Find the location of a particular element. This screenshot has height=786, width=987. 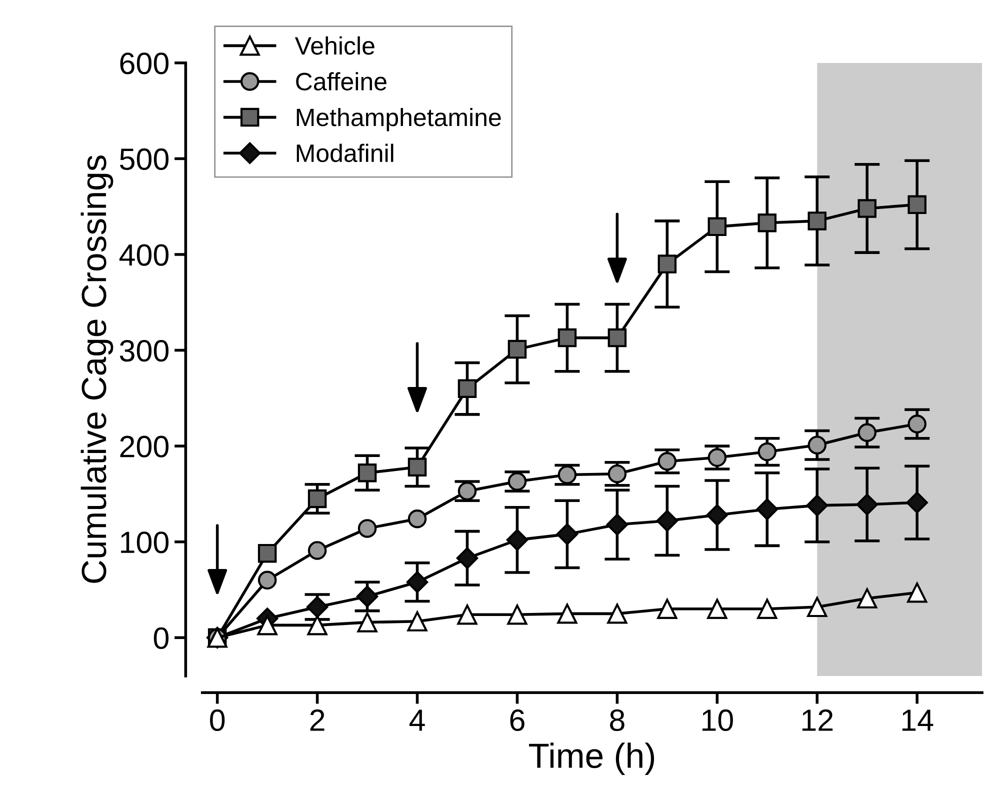

y-tick-label: 0 is located at coordinates (161, 638).